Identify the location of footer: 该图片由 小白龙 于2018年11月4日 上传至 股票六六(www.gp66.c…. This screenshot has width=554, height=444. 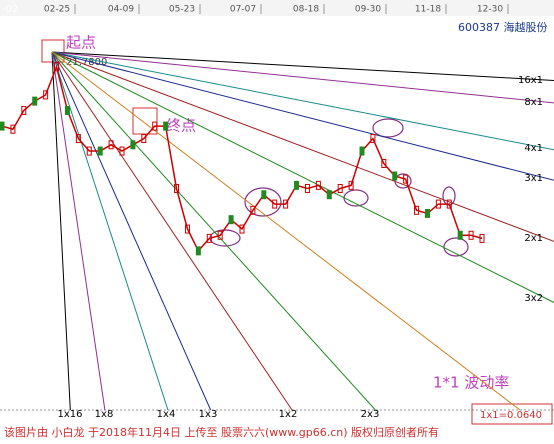
(221, 432).